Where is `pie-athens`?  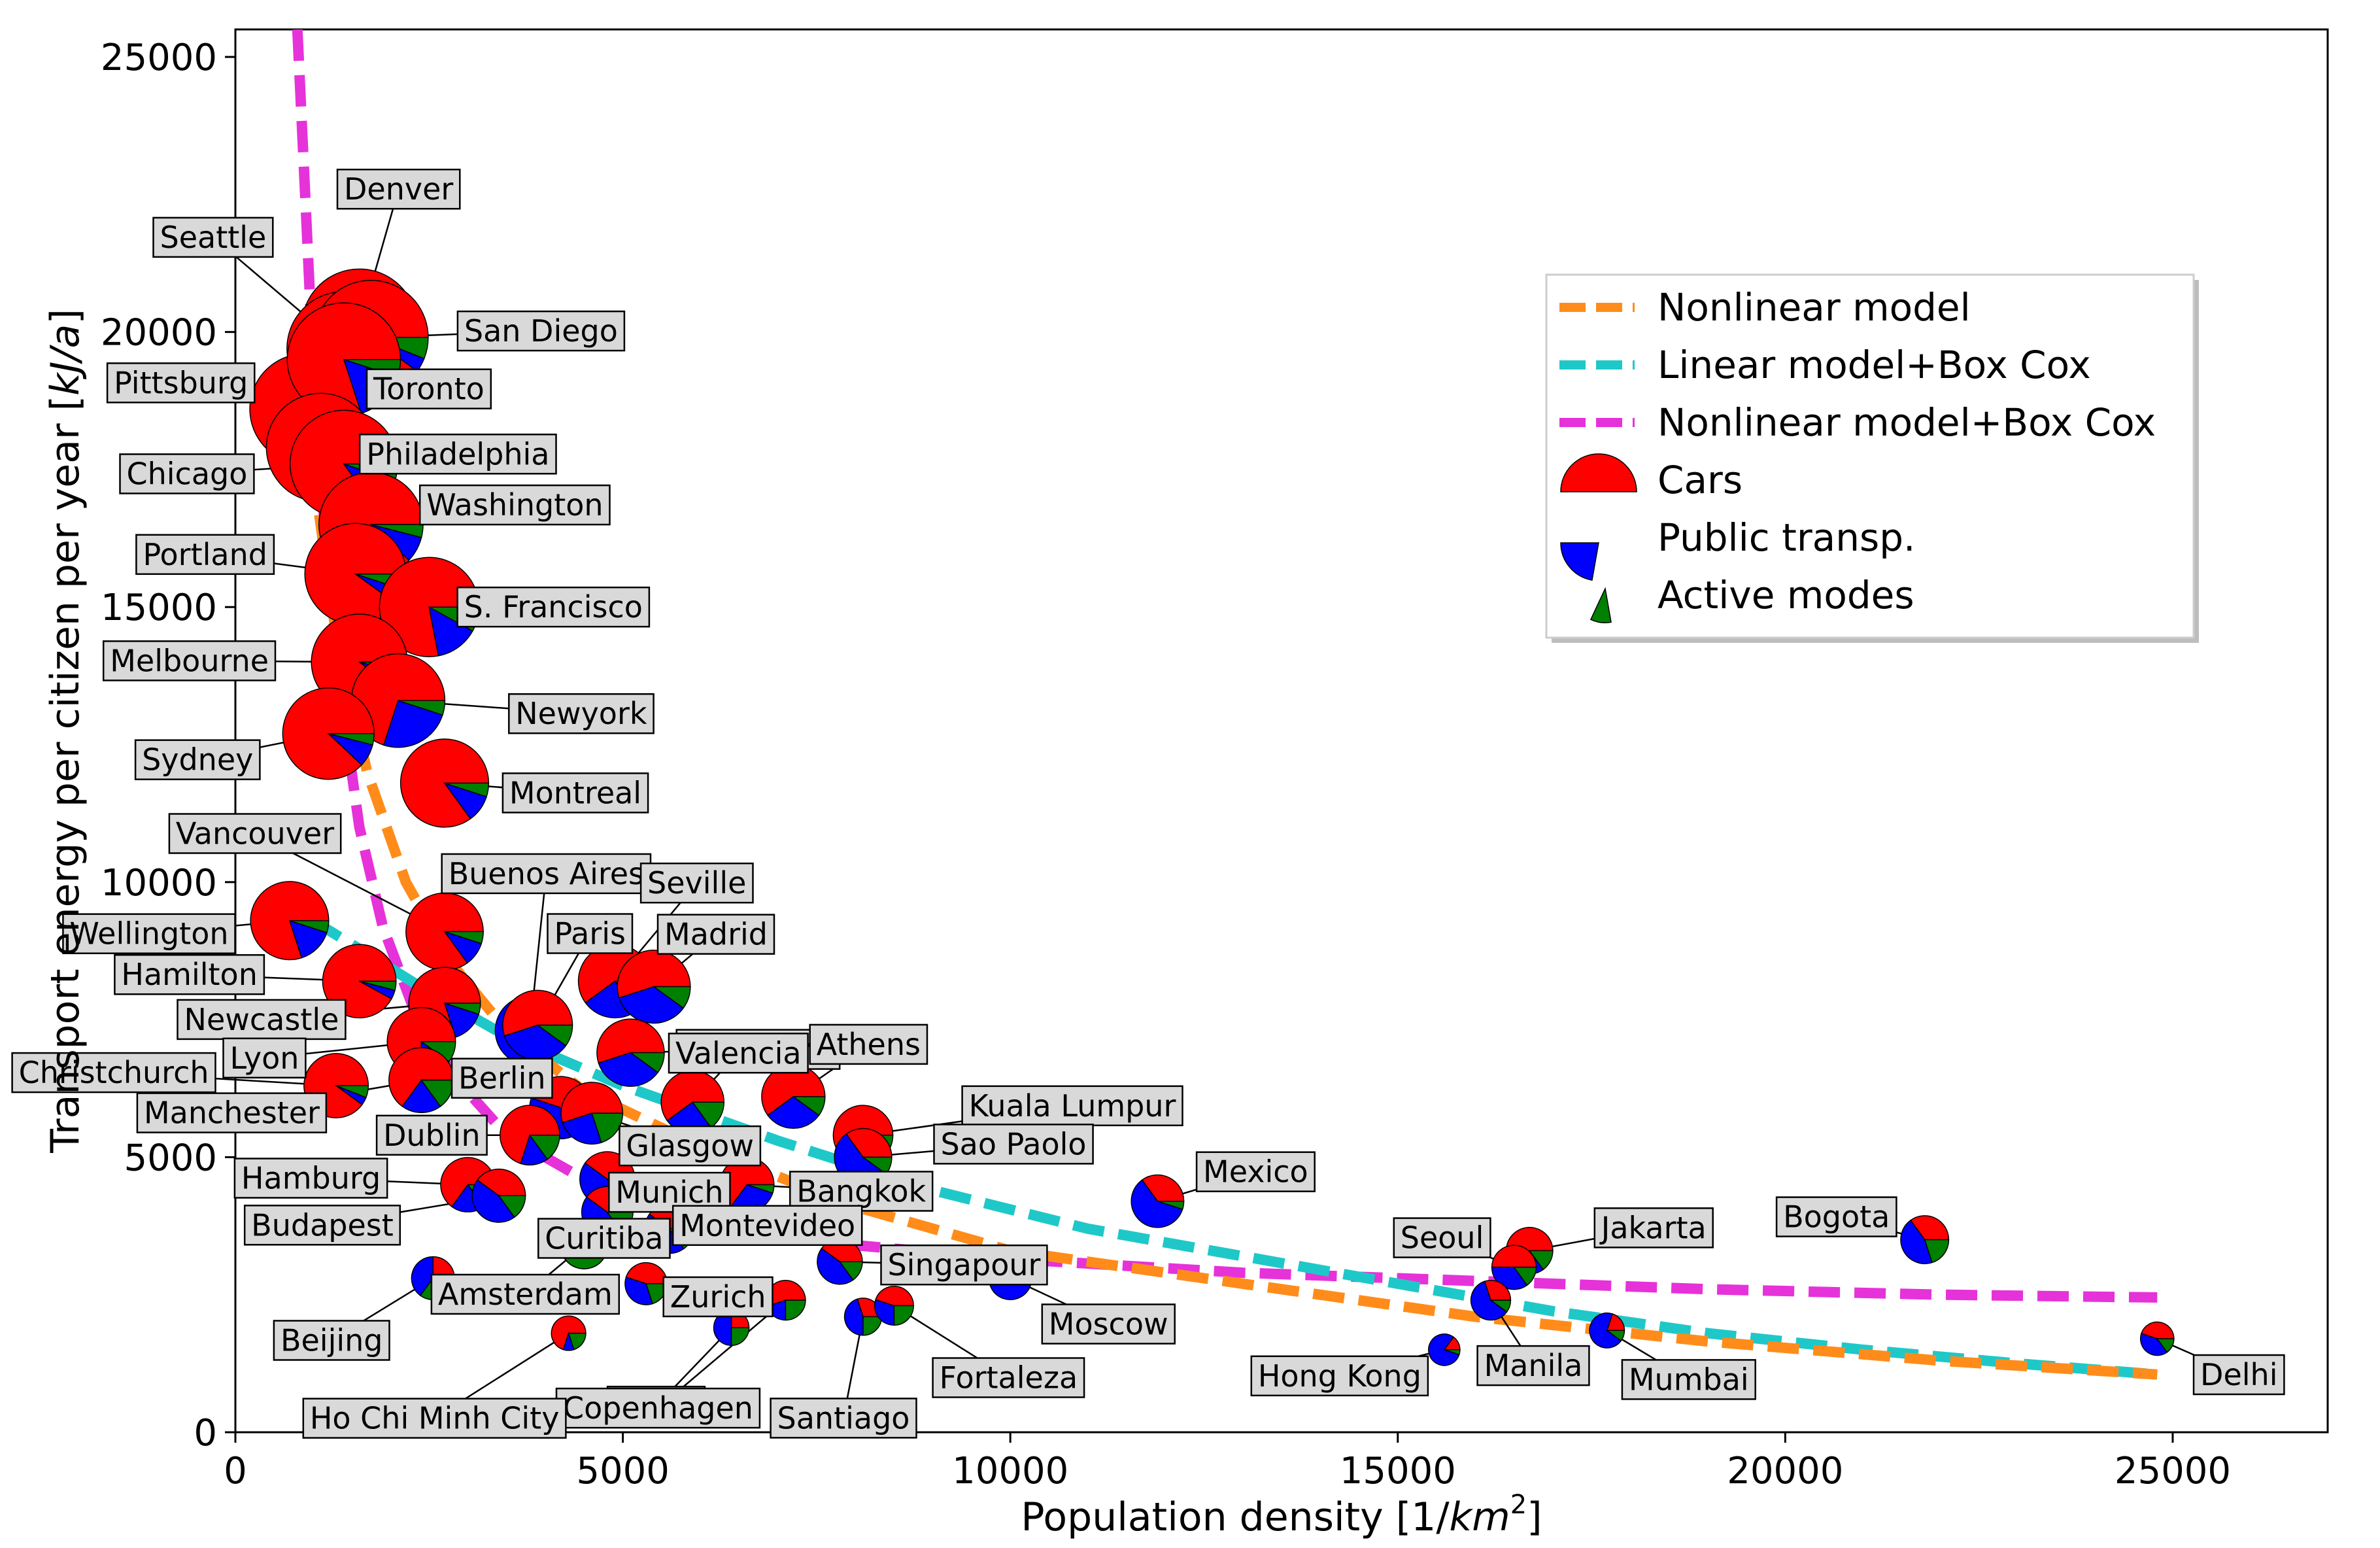 pie-athens is located at coordinates (793, 1096).